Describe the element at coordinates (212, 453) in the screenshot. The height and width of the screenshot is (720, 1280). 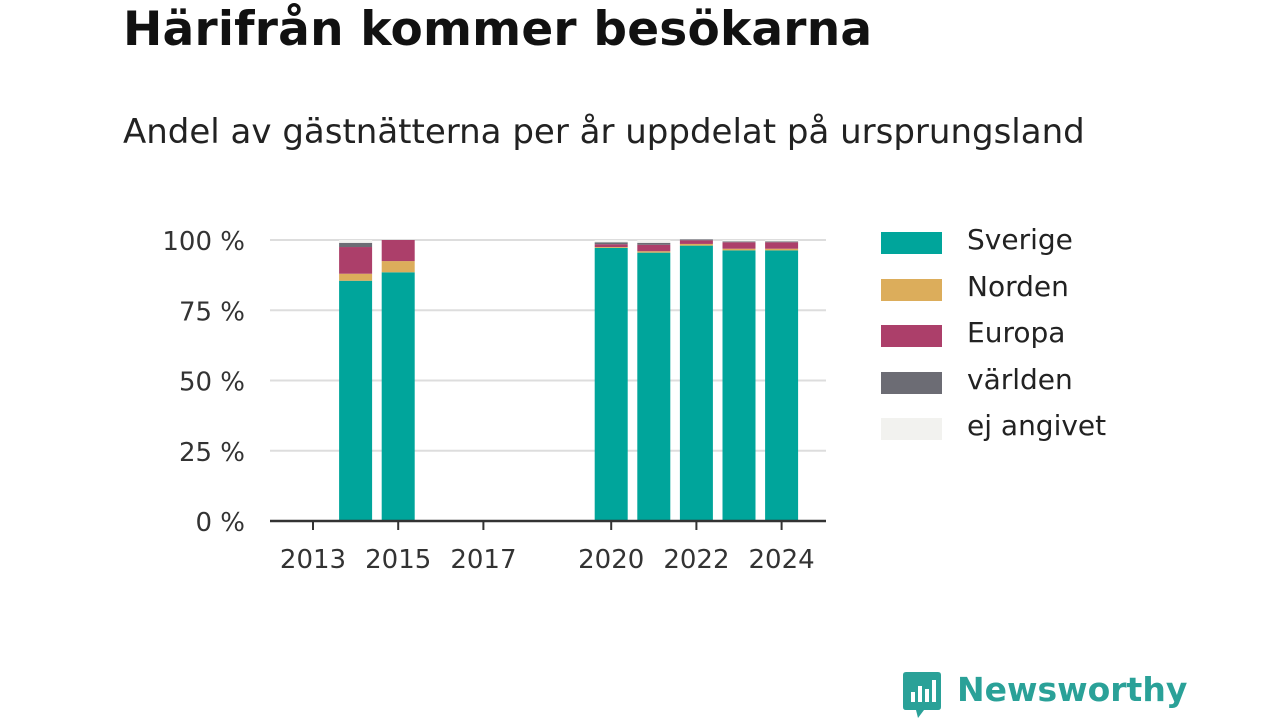
I see `y-tick-label: 25 %` at that location.